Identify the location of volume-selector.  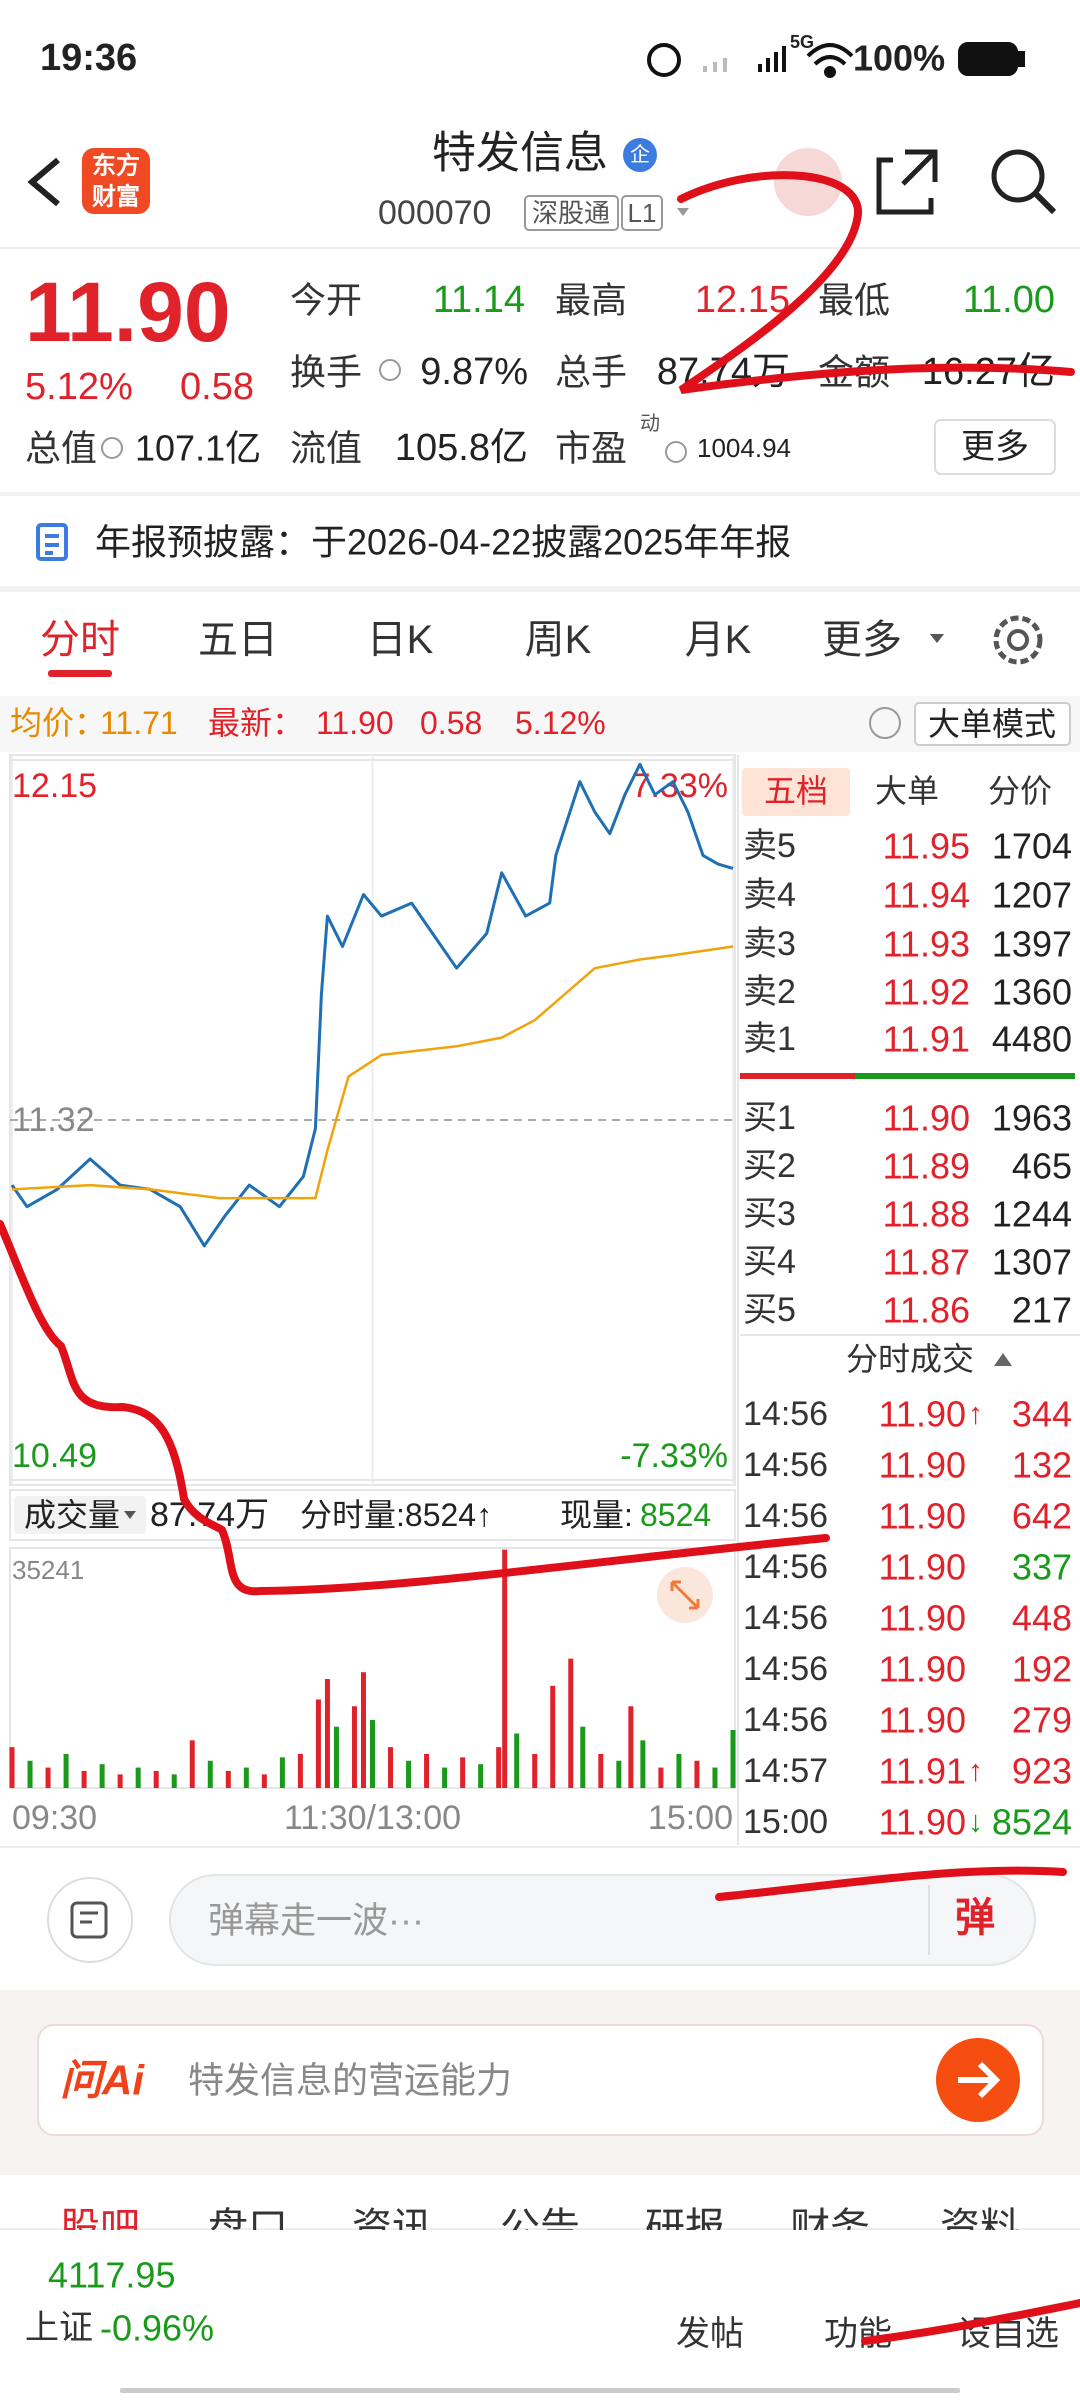
(80, 1515).